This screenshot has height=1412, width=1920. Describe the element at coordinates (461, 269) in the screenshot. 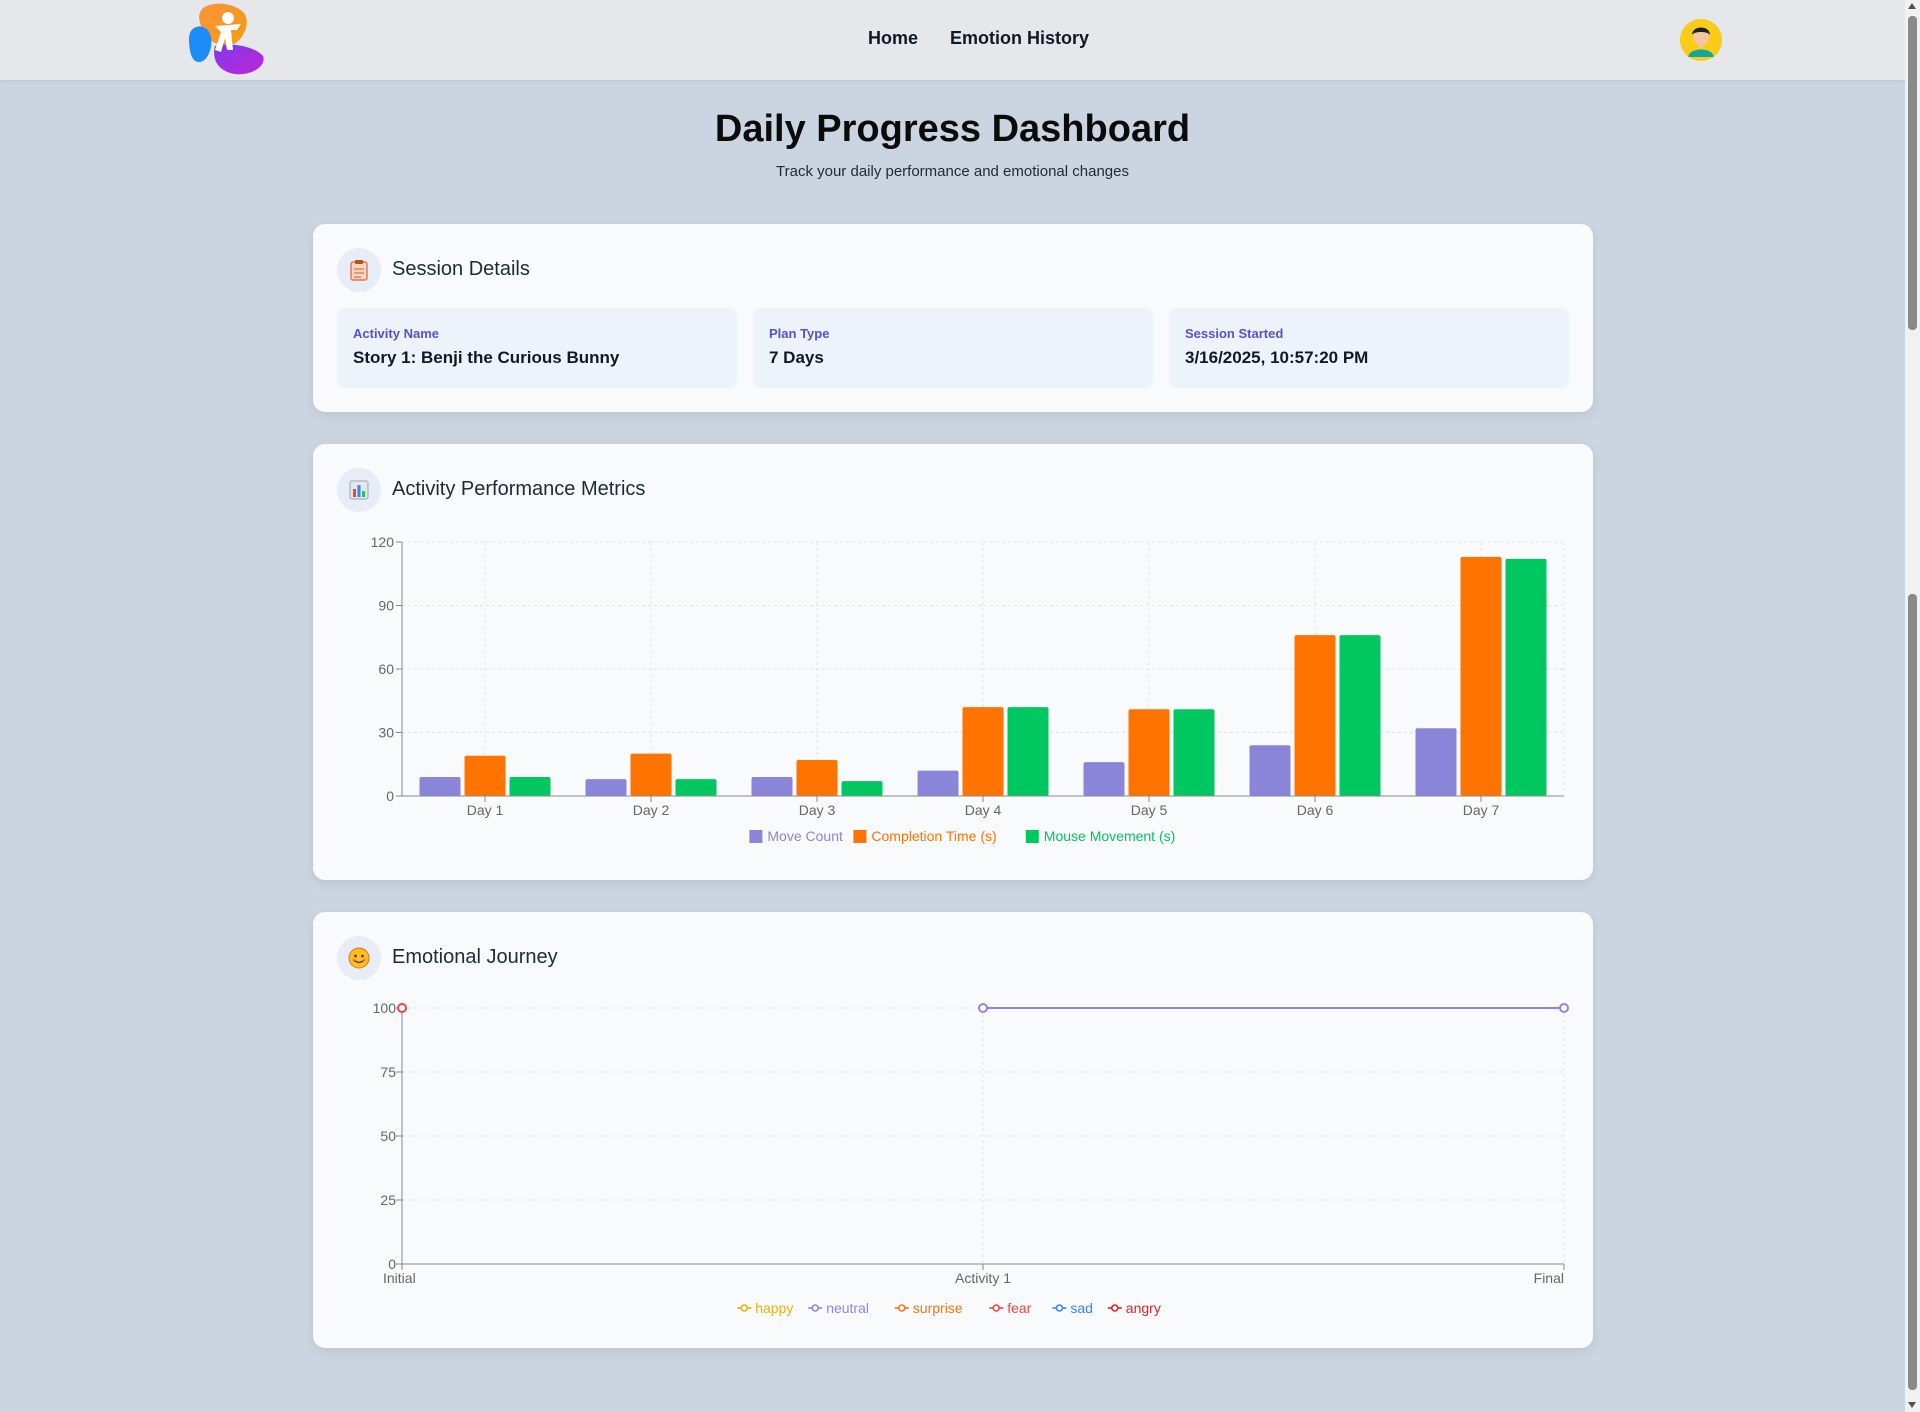

I see `session-details-title: Session Details` at that location.